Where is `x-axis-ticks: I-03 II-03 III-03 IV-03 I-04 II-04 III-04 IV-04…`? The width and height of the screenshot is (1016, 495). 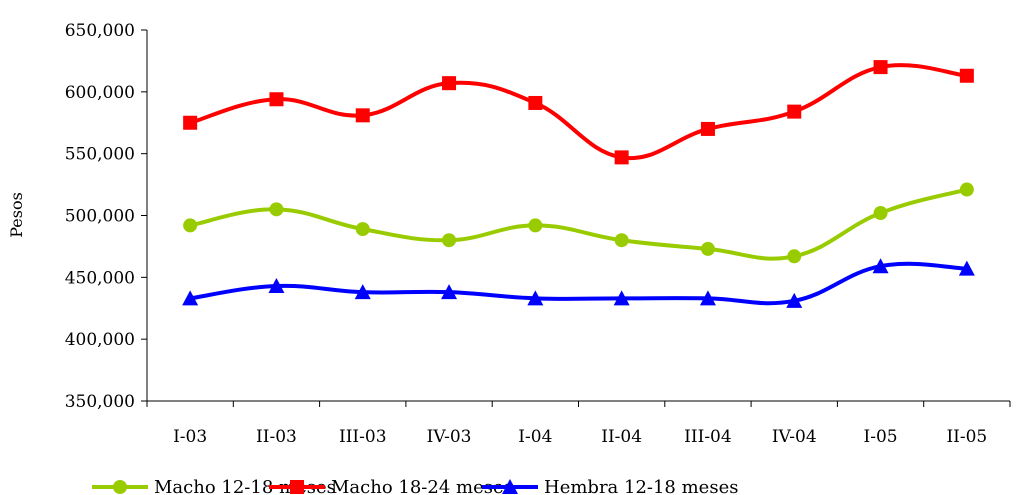 x-axis-ticks: I-03 II-03 III-03 IV-03 I-04 II-04 III-04 IV-04… is located at coordinates (578, 424).